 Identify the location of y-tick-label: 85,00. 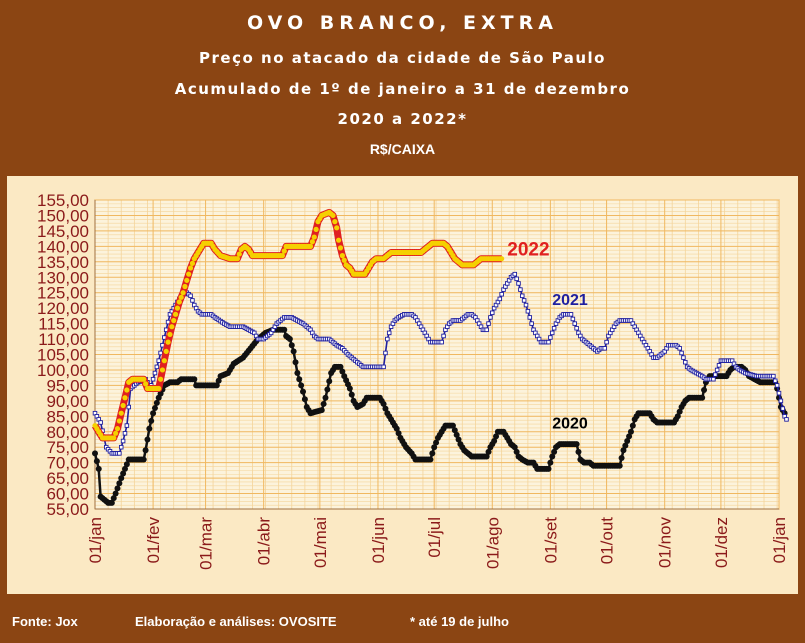
(67, 416).